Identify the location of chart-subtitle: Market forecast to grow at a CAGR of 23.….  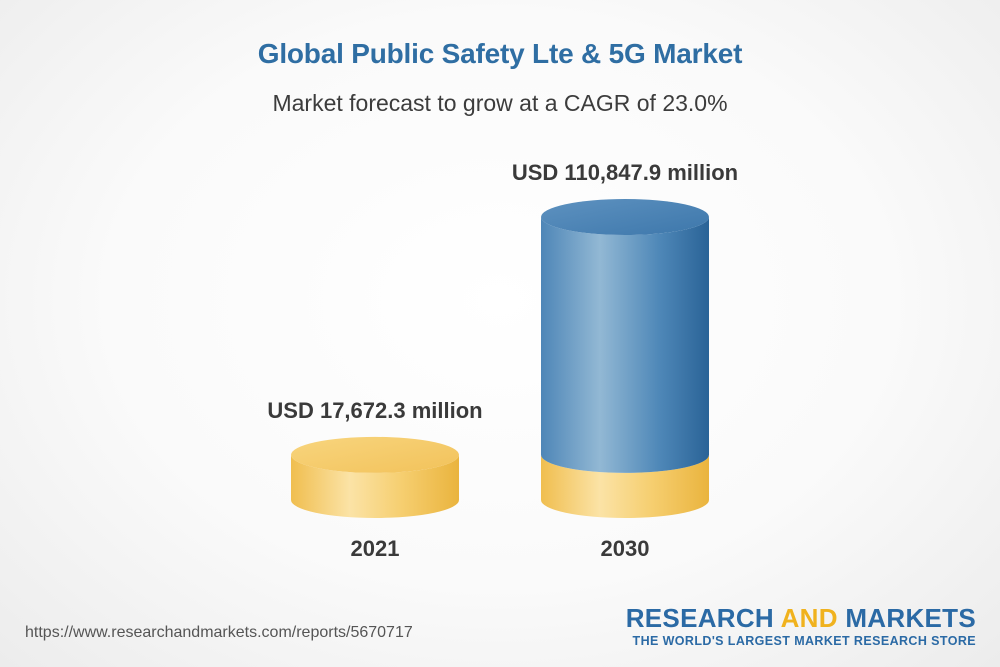
(500, 103).